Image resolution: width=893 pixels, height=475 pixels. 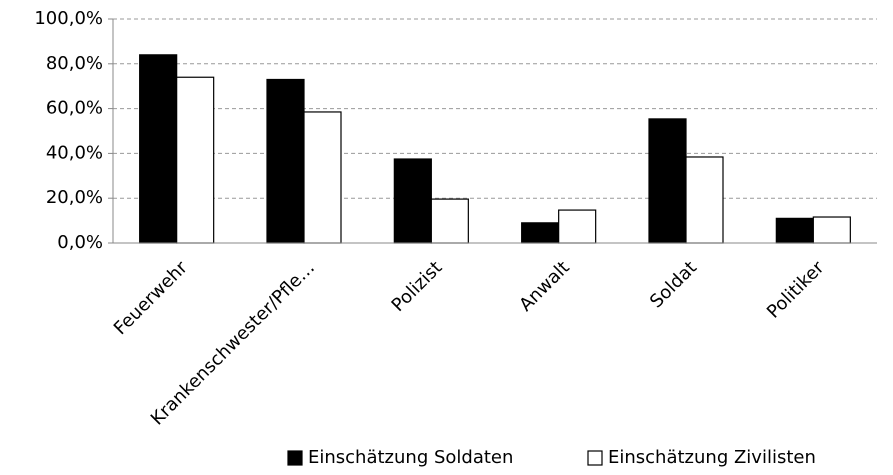 I want to click on x-tick-label: Politiker, so click(x=796, y=290).